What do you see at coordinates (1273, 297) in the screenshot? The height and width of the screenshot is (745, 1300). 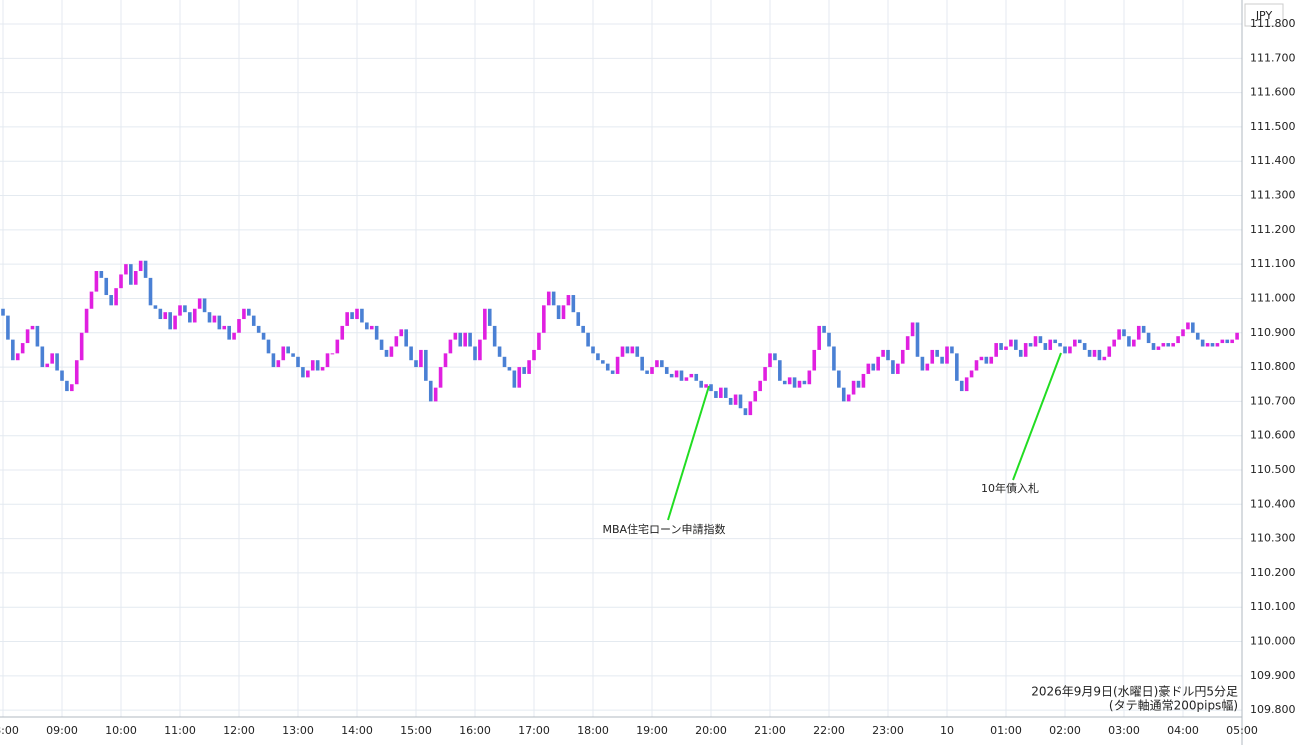 I see `y-tick-label: 111.000` at bounding box center [1273, 297].